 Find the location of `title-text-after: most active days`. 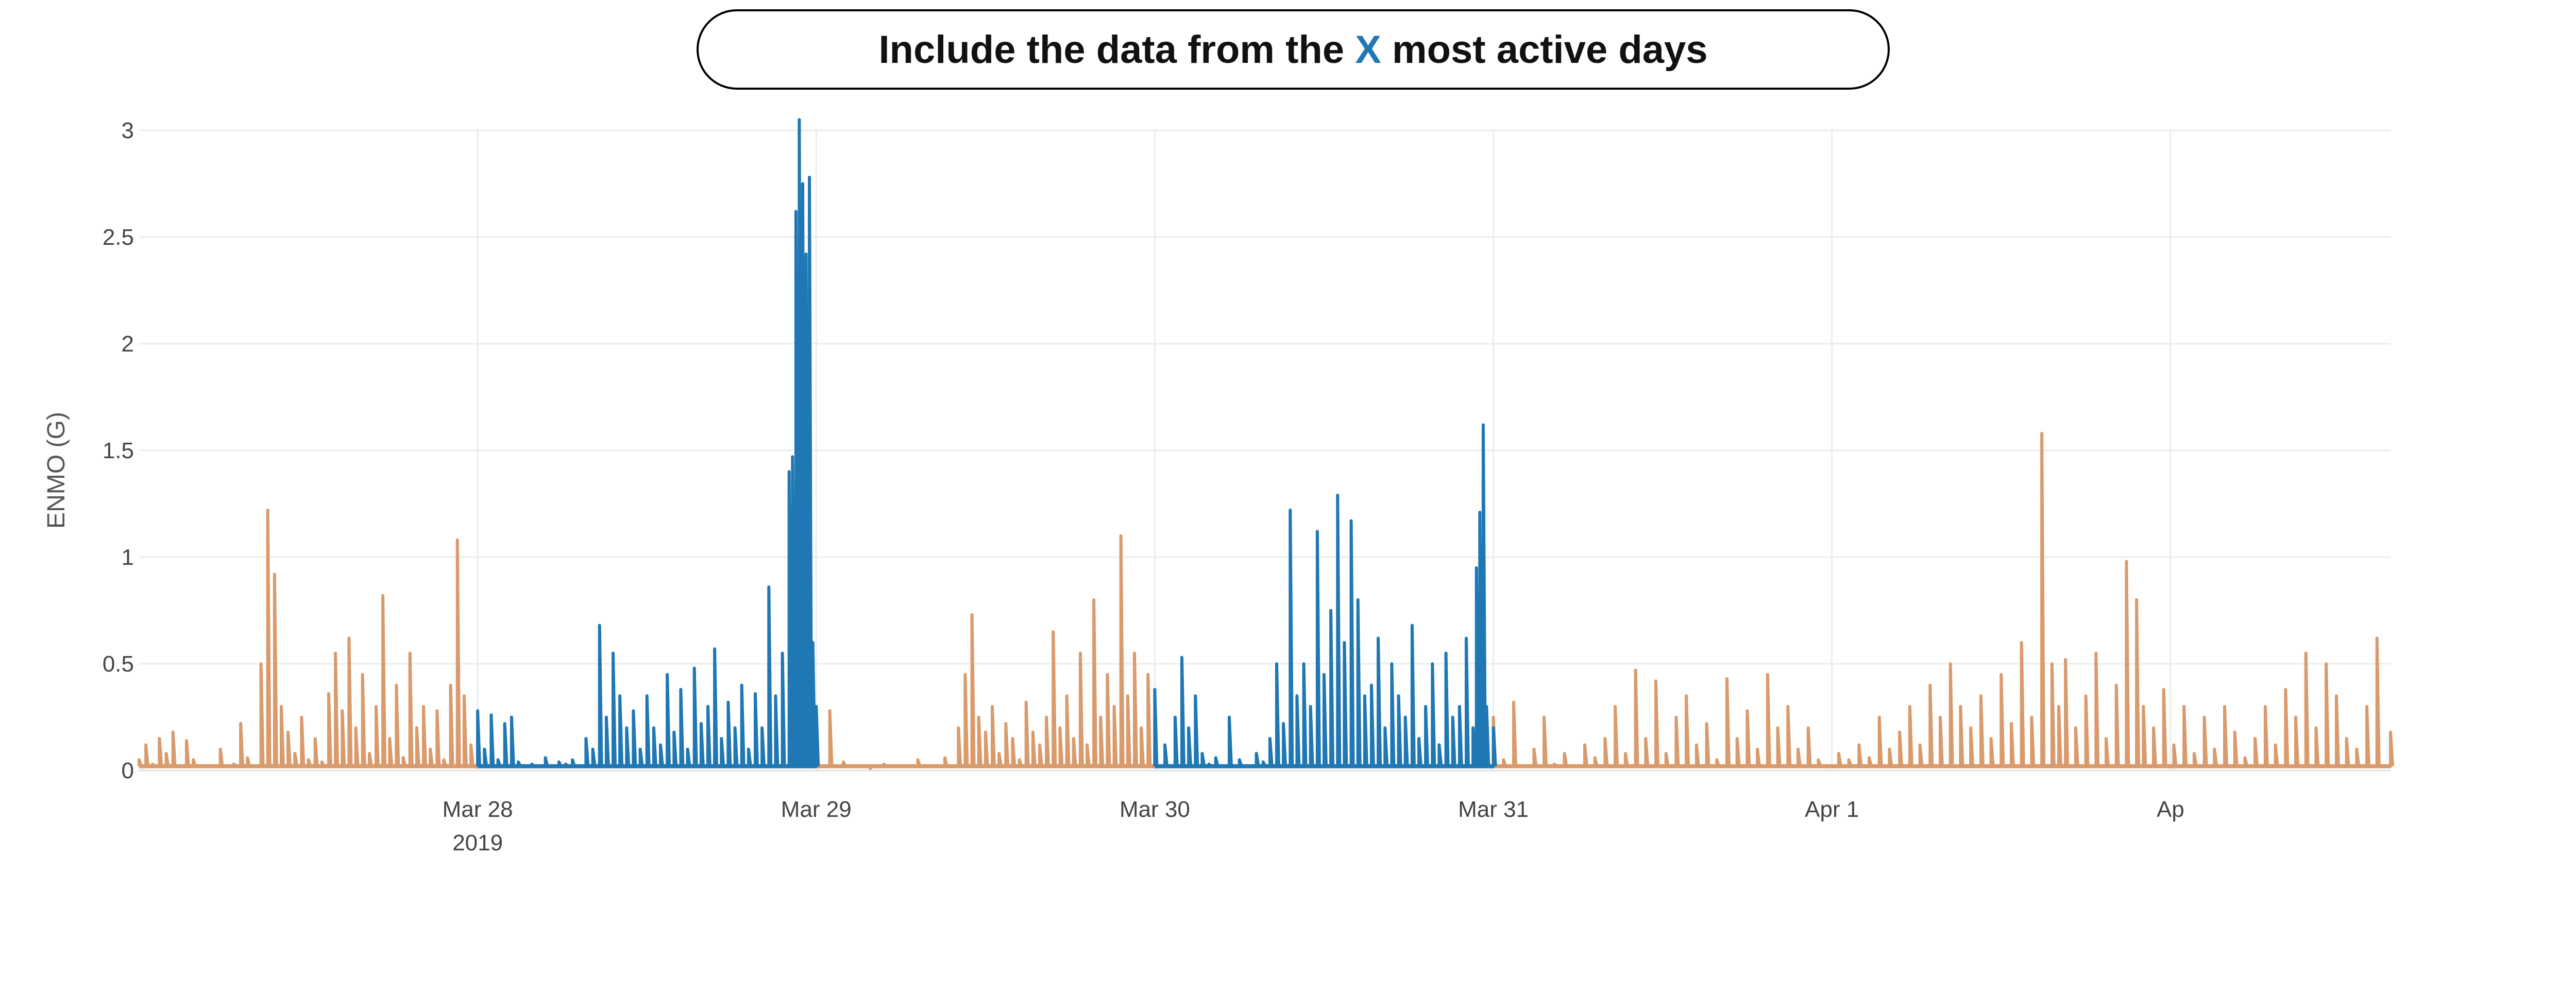

title-text-after: most active days is located at coordinates (1544, 49).